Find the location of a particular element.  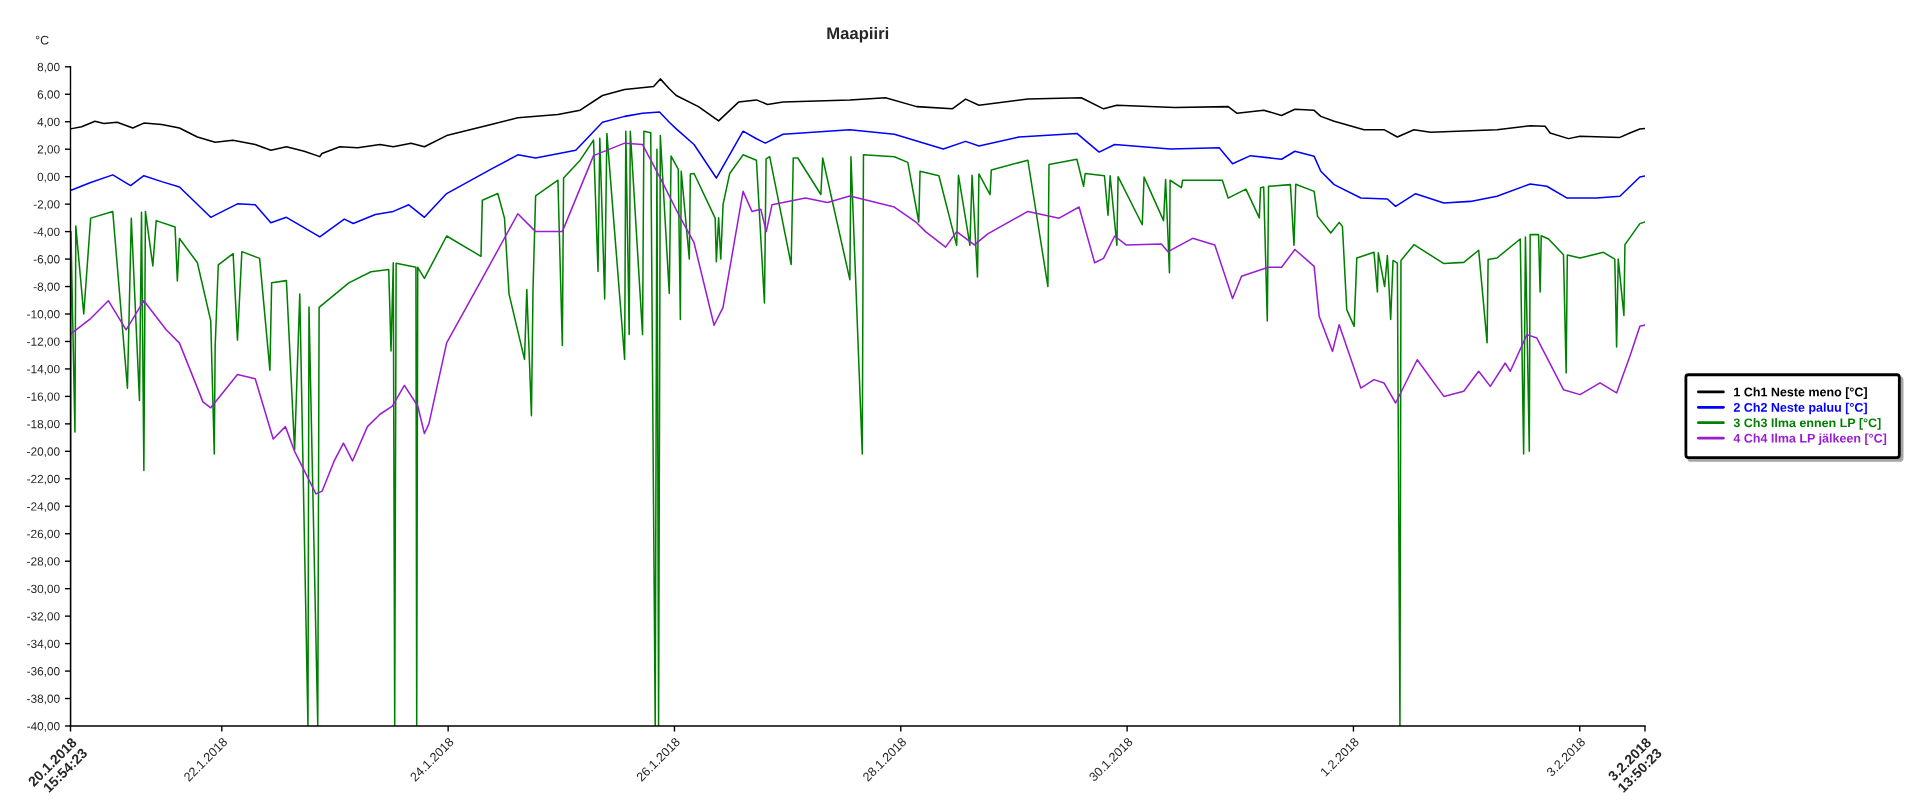

legend-label: 4 Ch4 Ilma LP jälkeen [°C] is located at coordinates (1810, 439).